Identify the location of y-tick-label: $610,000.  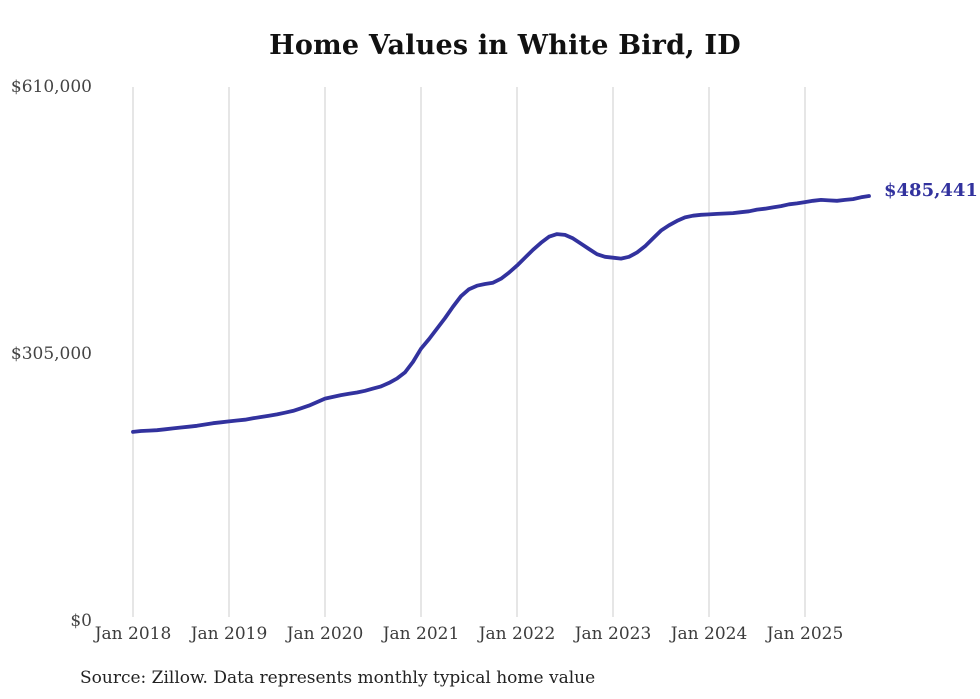
(51, 87).